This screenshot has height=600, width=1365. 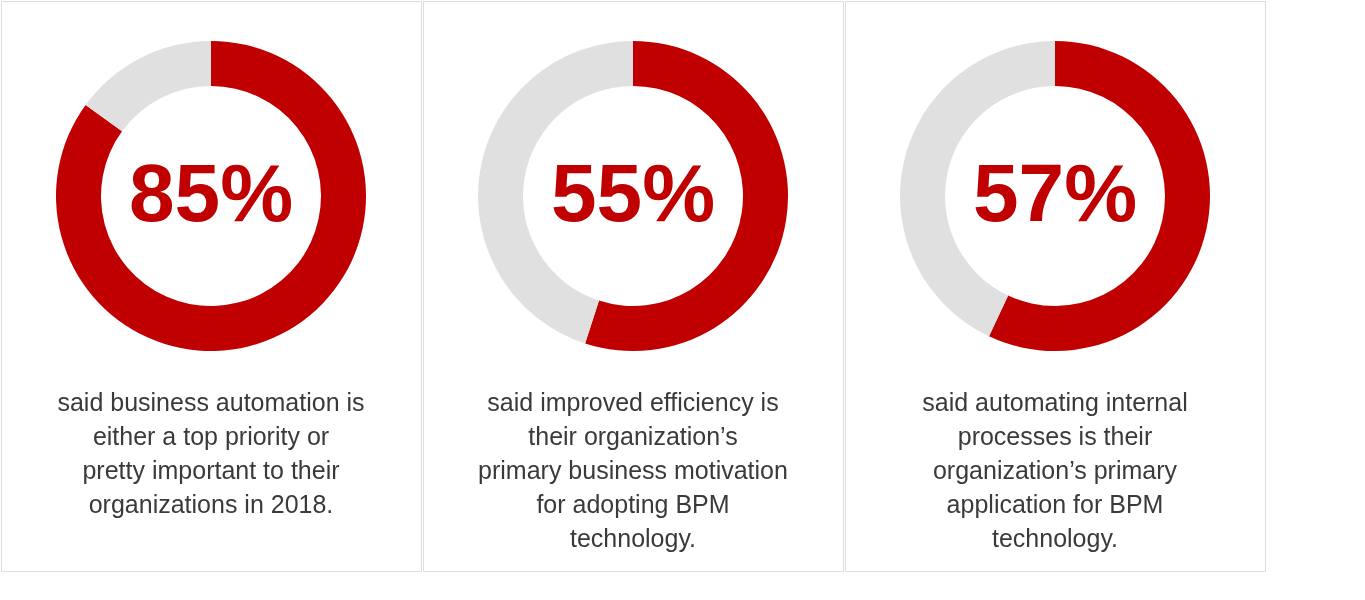 I want to click on text: said automating internal processes is their organization’s primary application for BPM technology., so click(x=1055, y=470).